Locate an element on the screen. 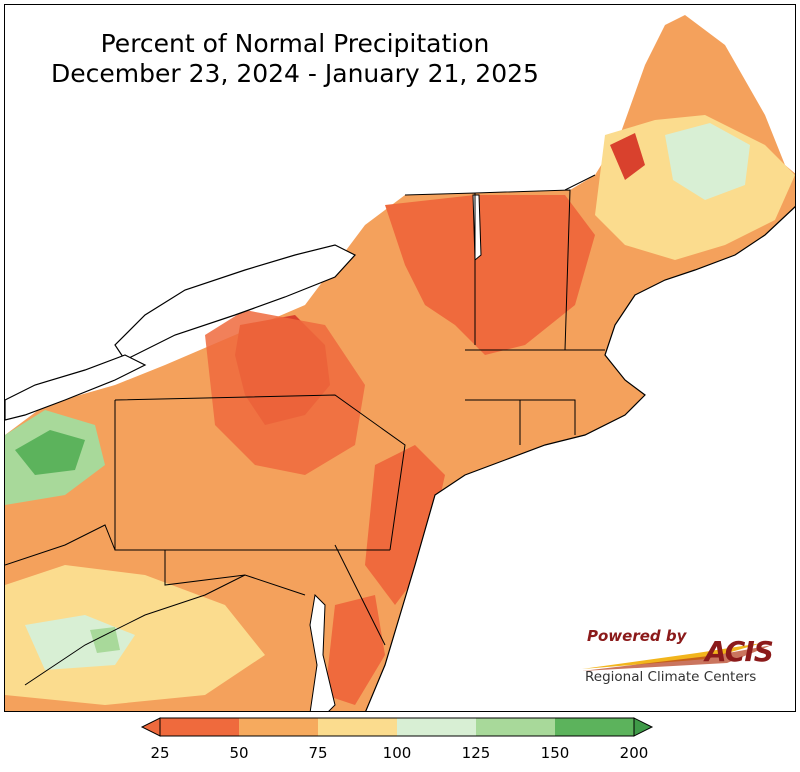 This screenshot has width=800, height=772. lake-ontario is located at coordinates (235, 302).